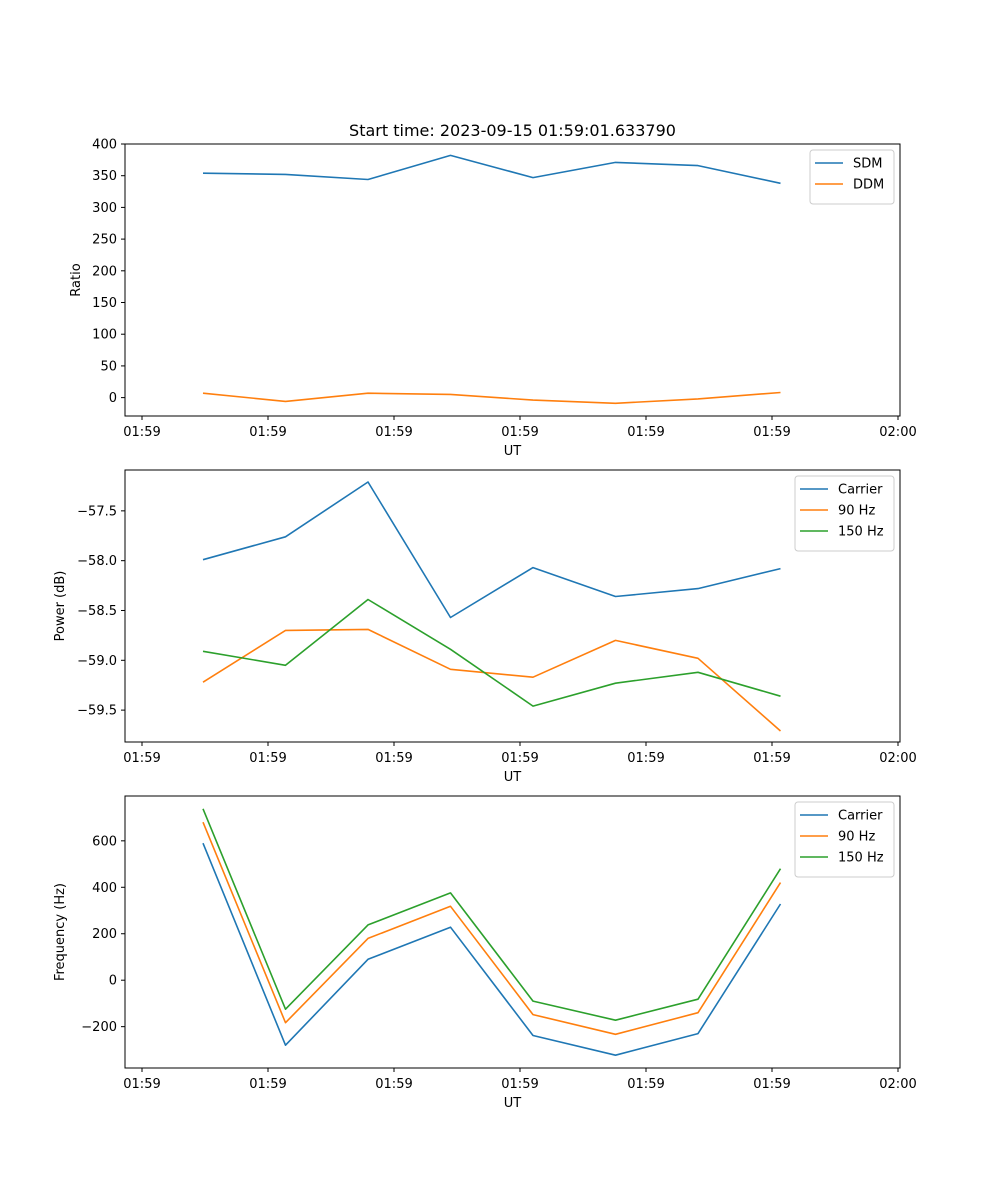 The width and height of the screenshot is (1000, 1200). I want to click on y-tick-label: −59.5, so click(97, 711).